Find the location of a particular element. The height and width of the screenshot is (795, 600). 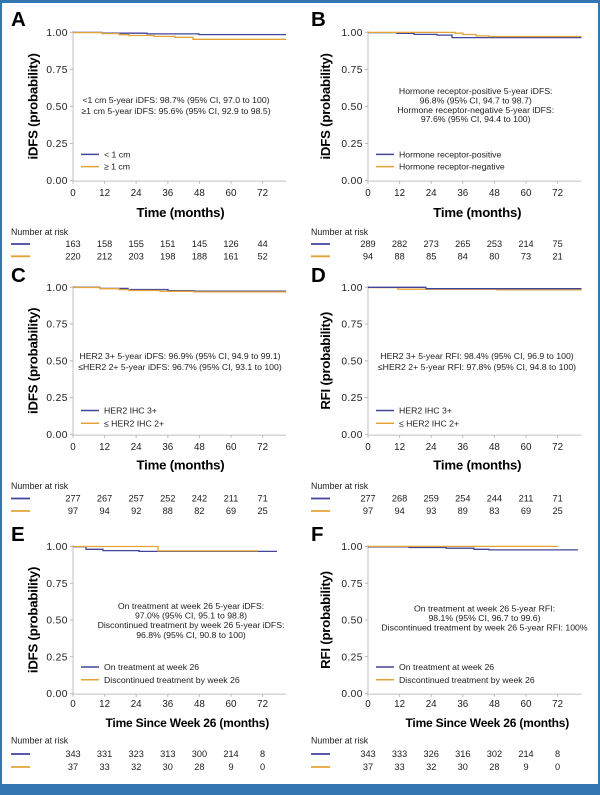

svg-text: 158 is located at coordinates (104, 244).